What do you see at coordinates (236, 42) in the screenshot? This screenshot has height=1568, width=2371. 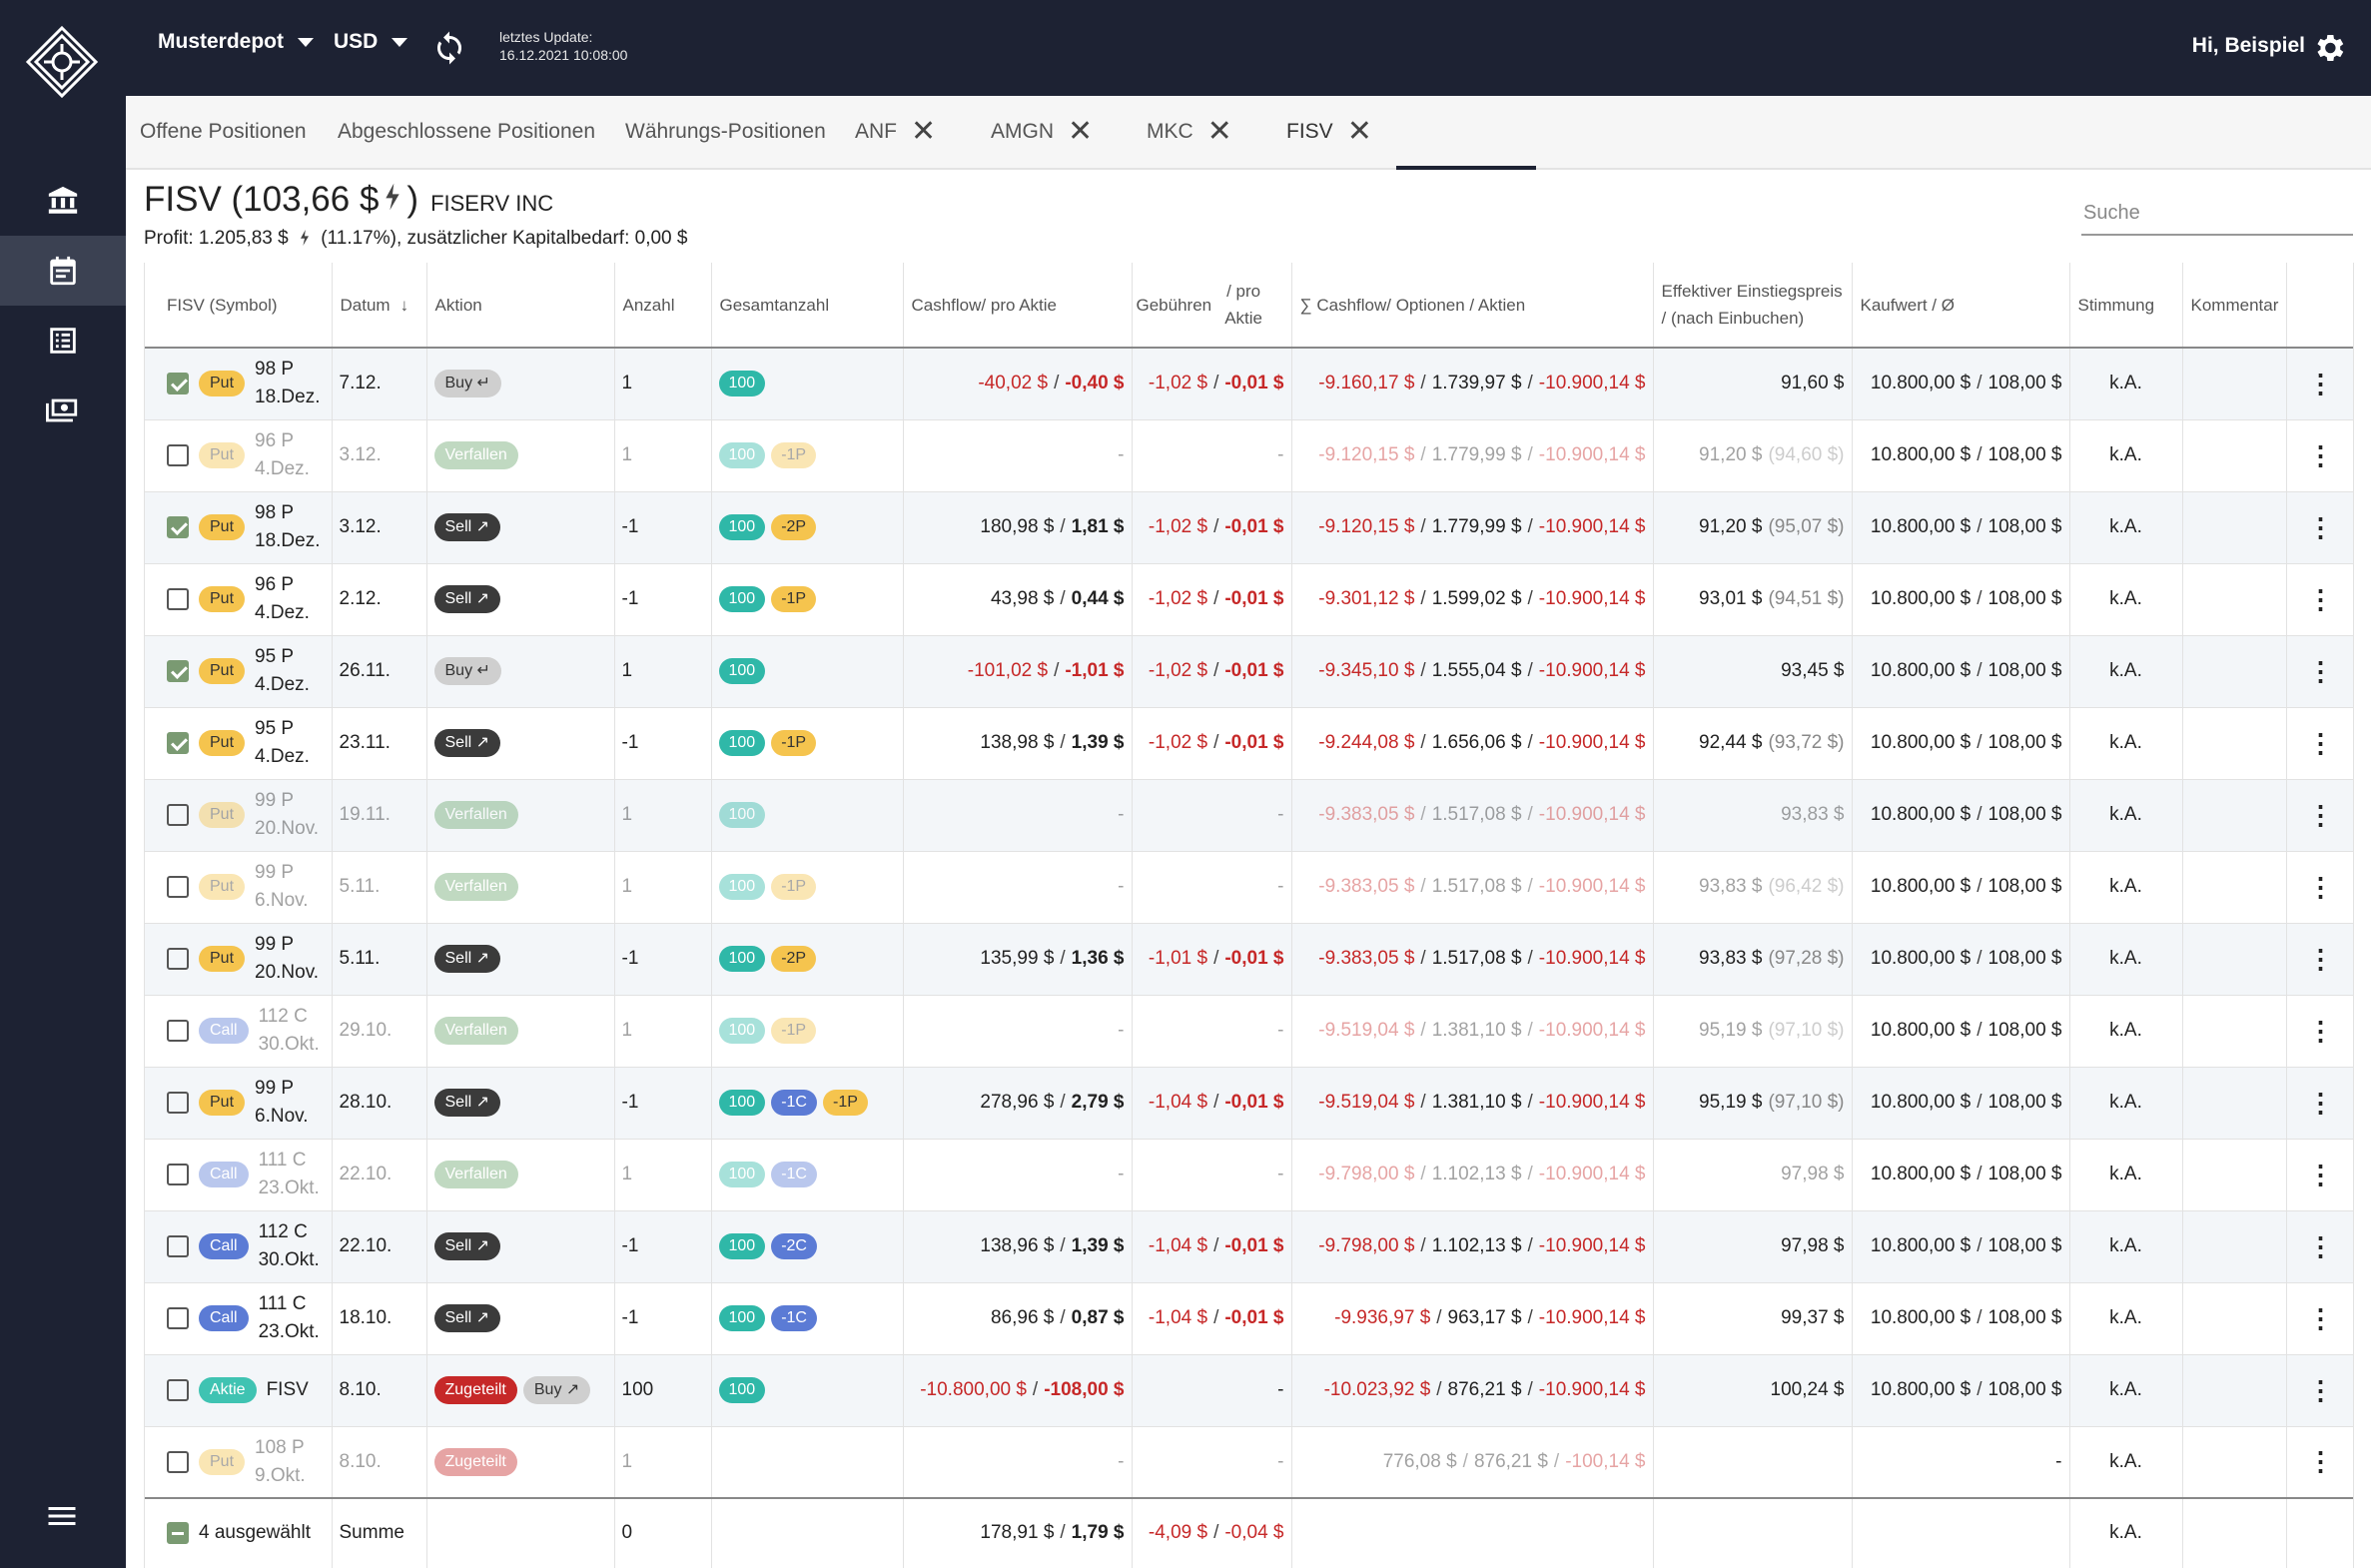 I see `depot-dropdown: Musterdepot` at bounding box center [236, 42].